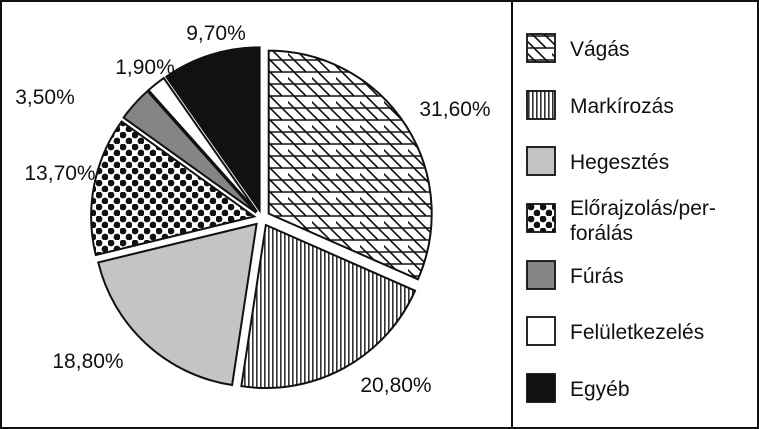  Describe the element at coordinates (59, 173) in the screenshot. I see `data-label-elorajzolas-perforalas: 13,70%` at that location.